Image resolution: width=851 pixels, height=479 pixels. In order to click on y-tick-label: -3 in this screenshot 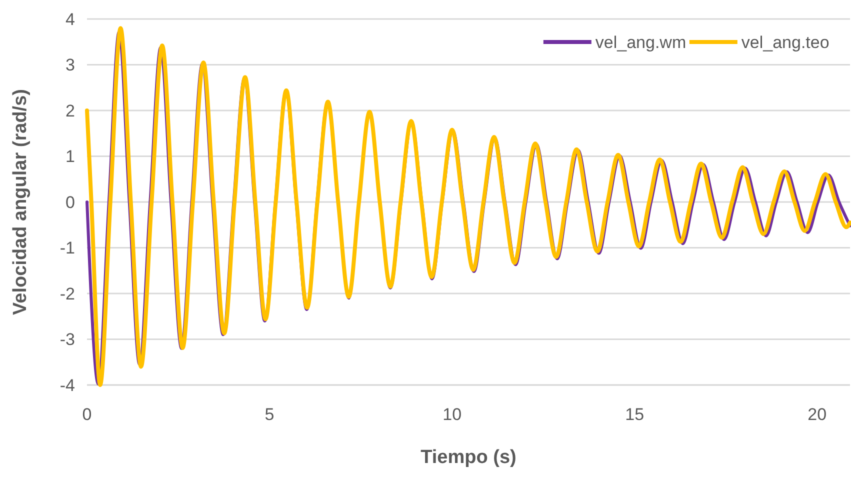, I will do `click(67, 340)`.